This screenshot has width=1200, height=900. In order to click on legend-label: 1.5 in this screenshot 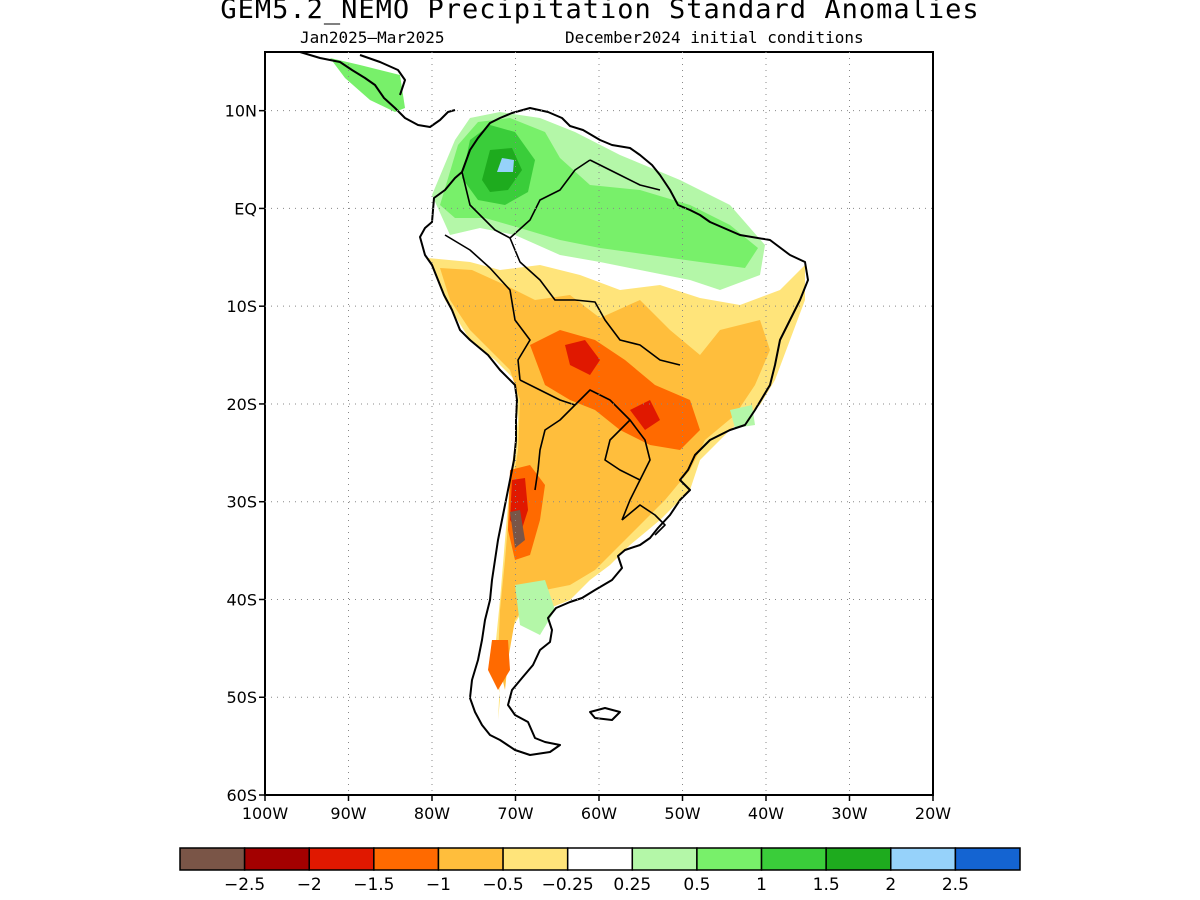, I will do `click(826, 885)`.